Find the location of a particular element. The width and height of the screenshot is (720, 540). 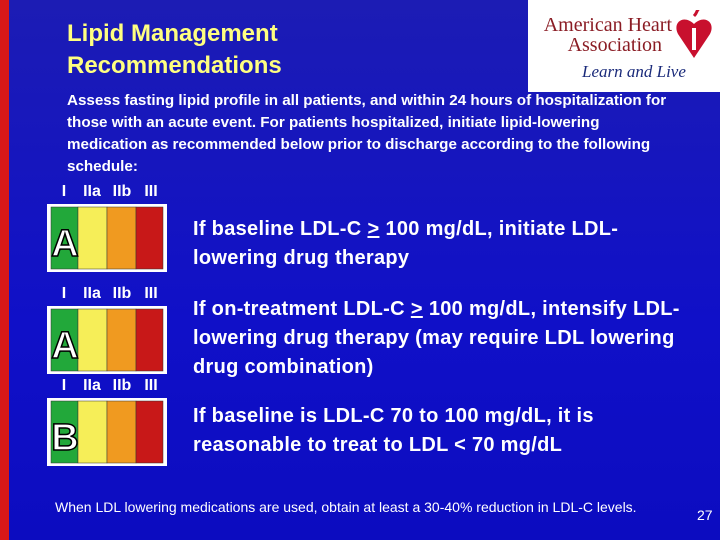

title-line: Recommendations is located at coordinates (174, 65).